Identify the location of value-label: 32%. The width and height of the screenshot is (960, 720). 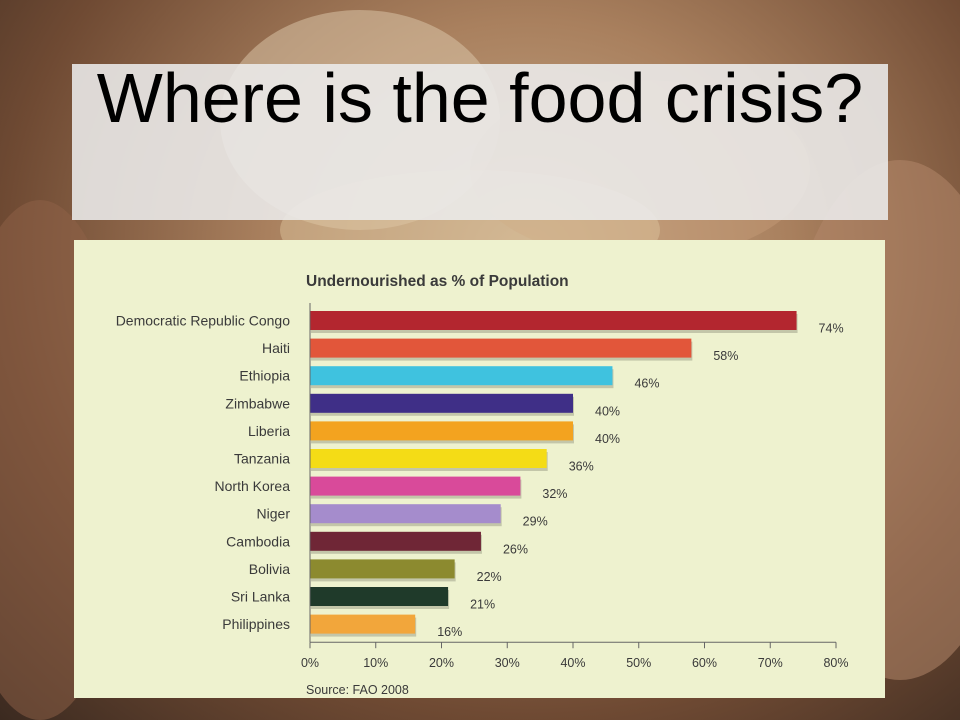
(554, 494).